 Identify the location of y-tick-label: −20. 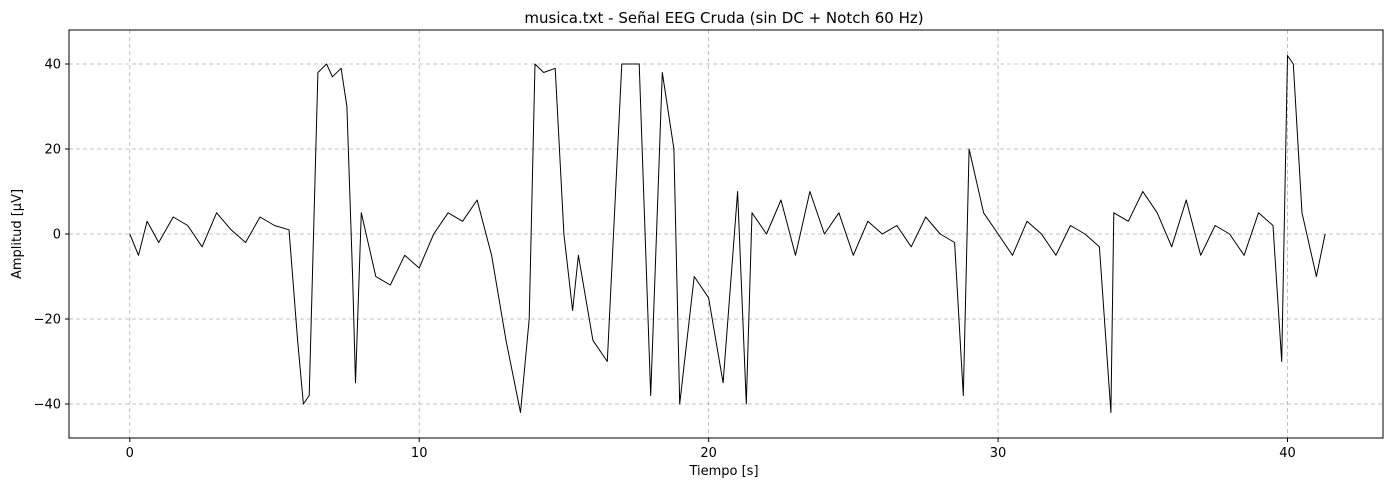
(47, 320).